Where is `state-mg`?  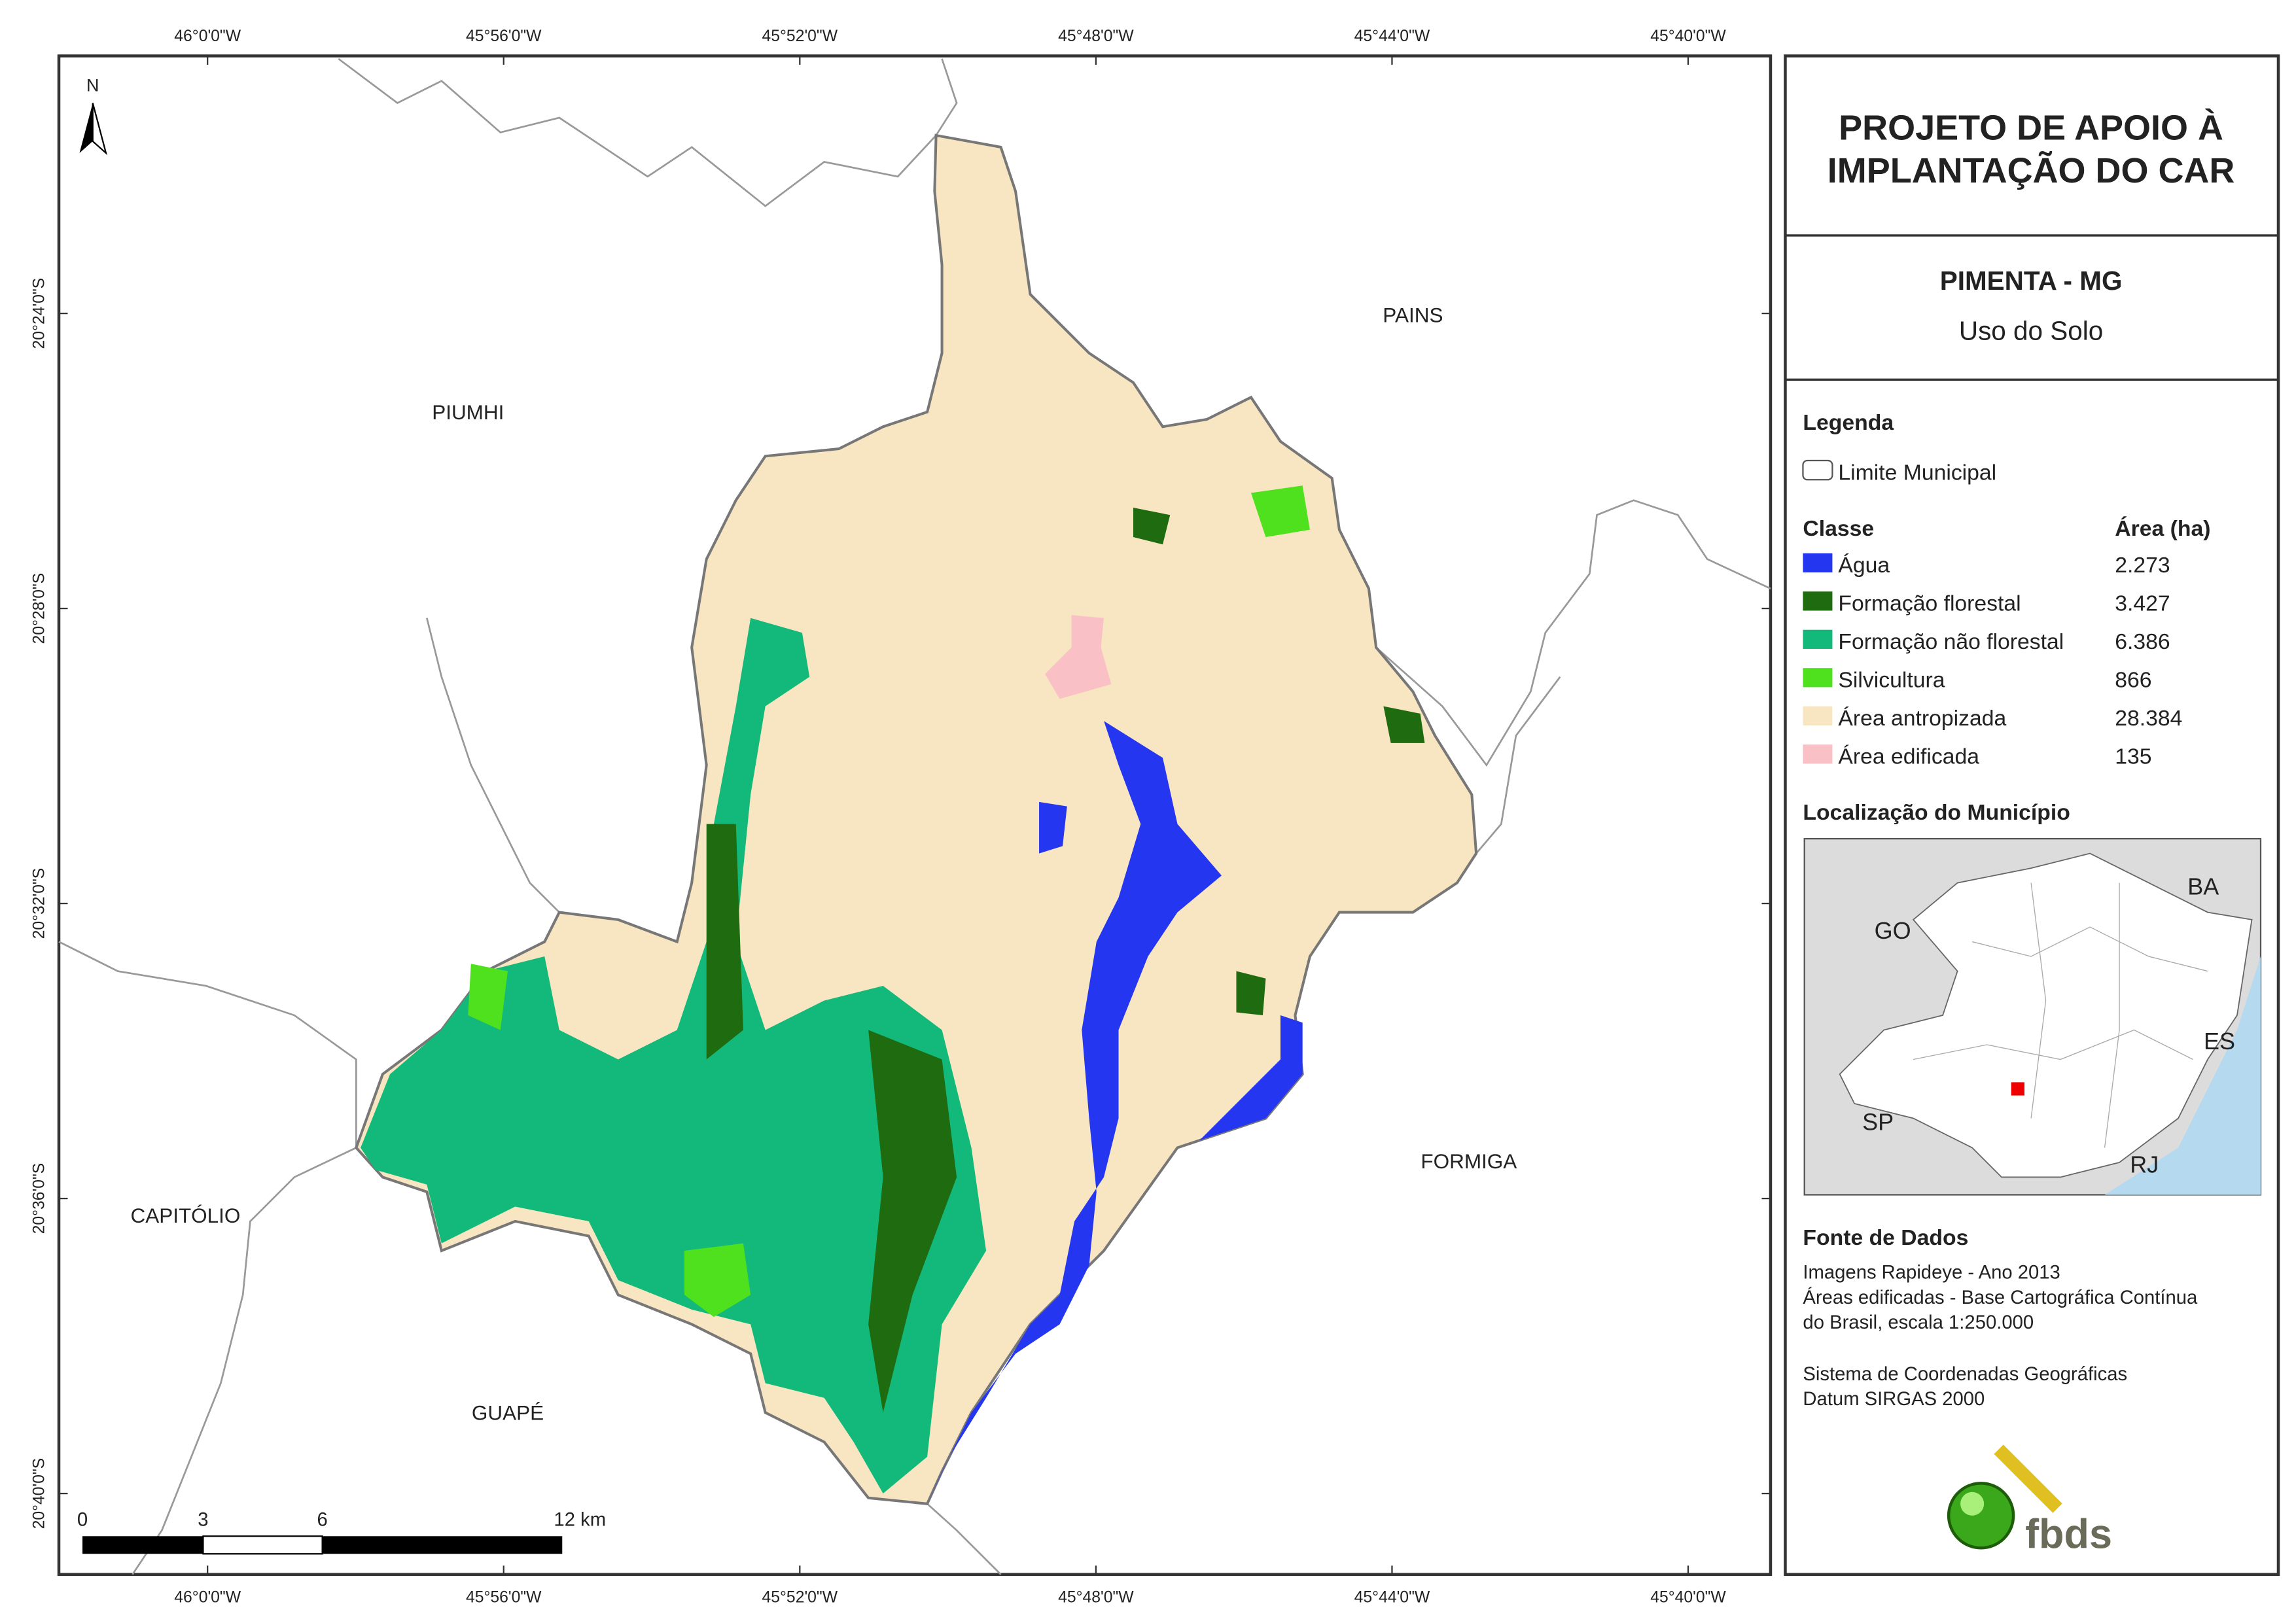
state-mg is located at coordinates (2046, 1015).